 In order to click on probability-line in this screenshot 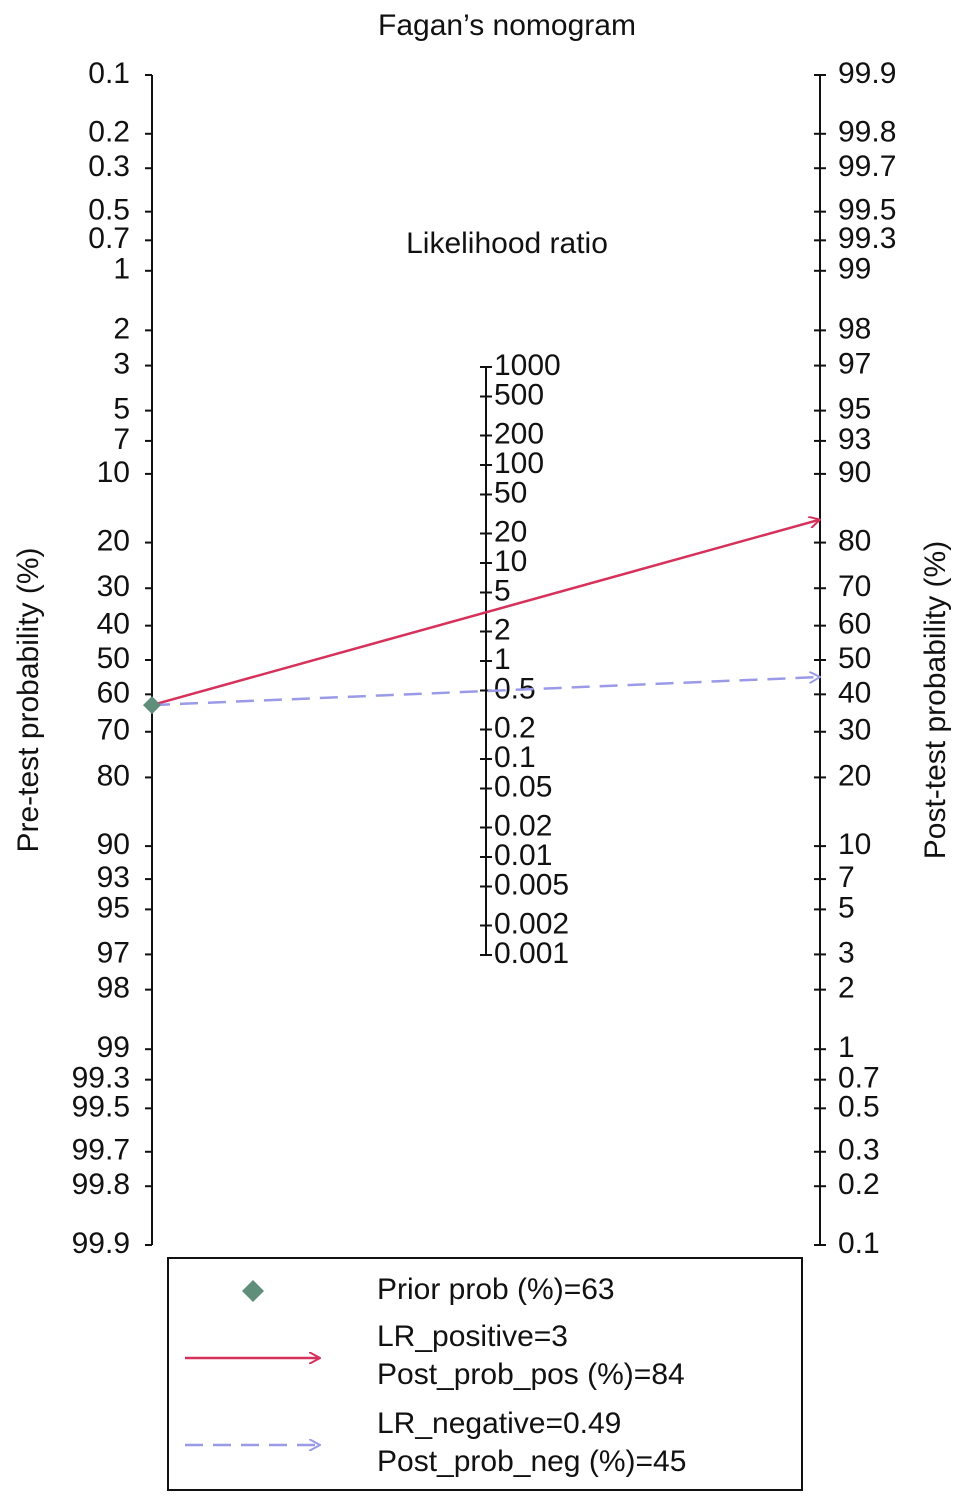, I will do `click(485, 613)`.